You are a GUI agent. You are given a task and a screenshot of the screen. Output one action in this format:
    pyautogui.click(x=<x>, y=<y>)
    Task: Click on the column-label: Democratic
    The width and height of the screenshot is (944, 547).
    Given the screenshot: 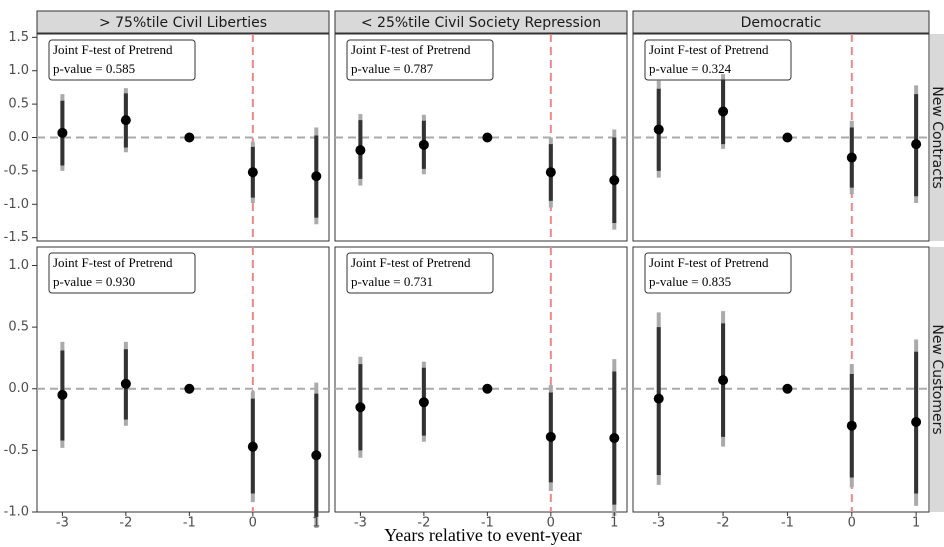 What is the action you would take?
    pyautogui.click(x=781, y=23)
    